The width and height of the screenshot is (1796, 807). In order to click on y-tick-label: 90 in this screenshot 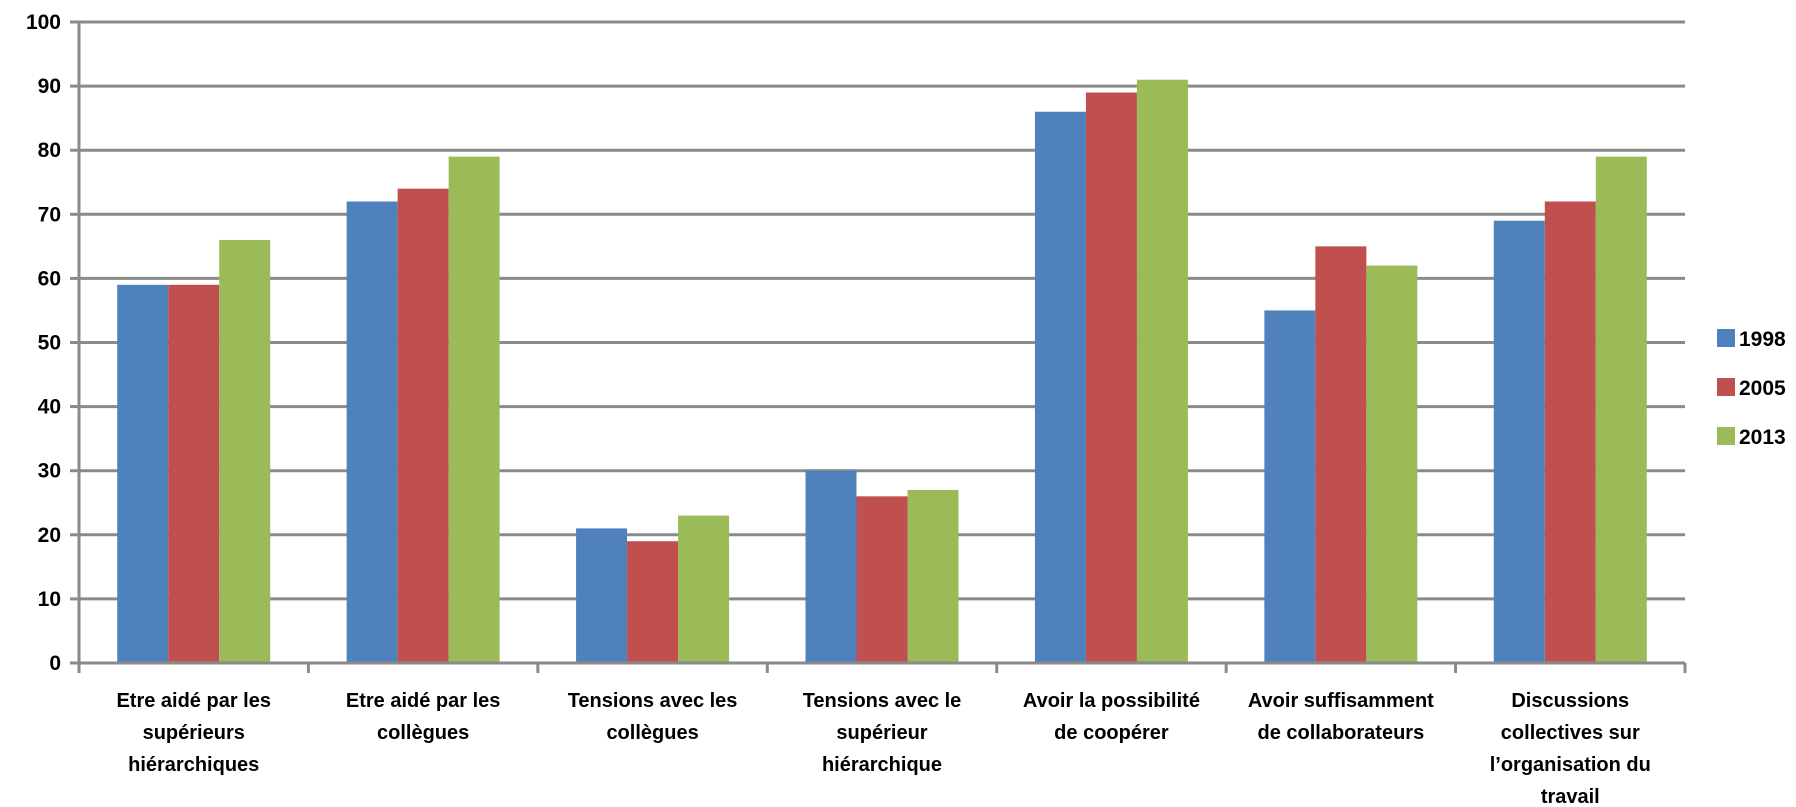, I will do `click(49, 86)`.